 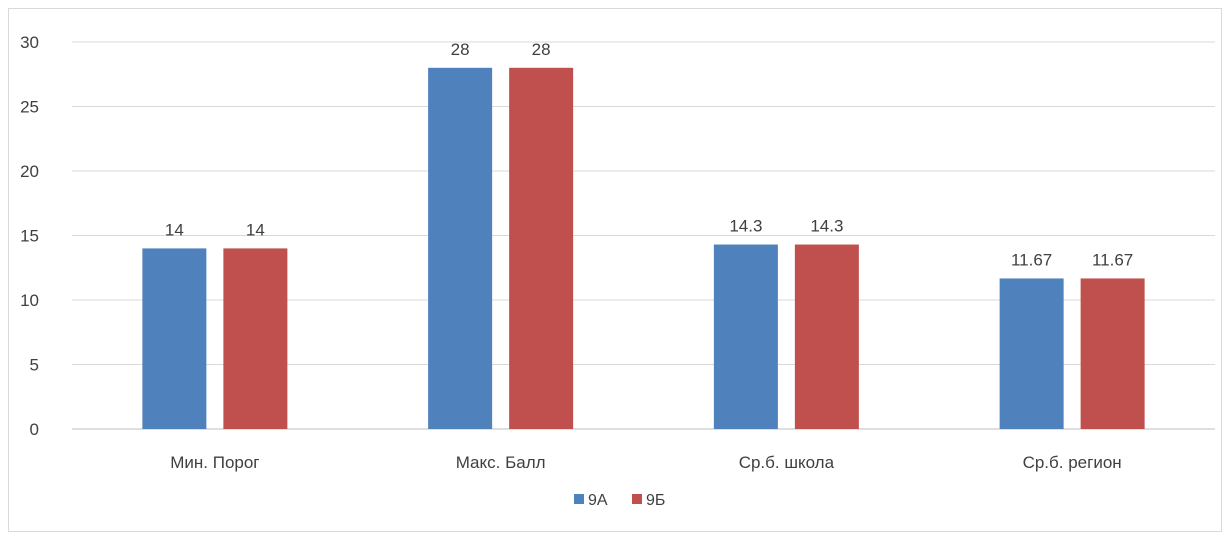 I want to click on y-axis-ticks: 0 5 10 15 20 25 30, so click(x=29, y=236).